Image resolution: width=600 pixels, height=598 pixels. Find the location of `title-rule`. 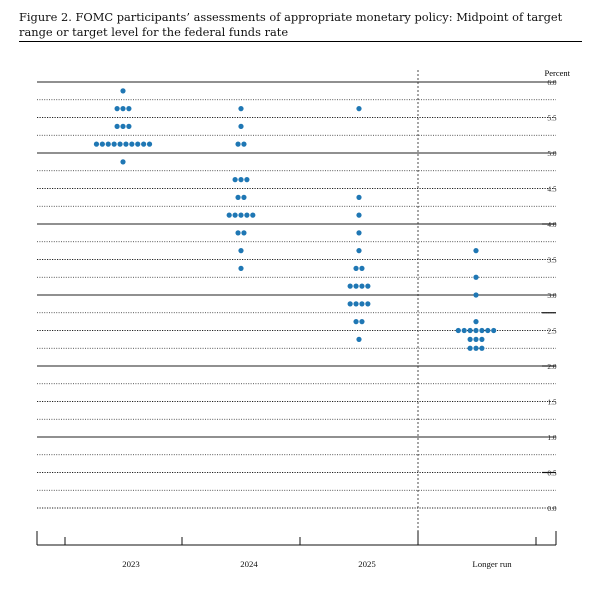

title-rule is located at coordinates (300, 41).